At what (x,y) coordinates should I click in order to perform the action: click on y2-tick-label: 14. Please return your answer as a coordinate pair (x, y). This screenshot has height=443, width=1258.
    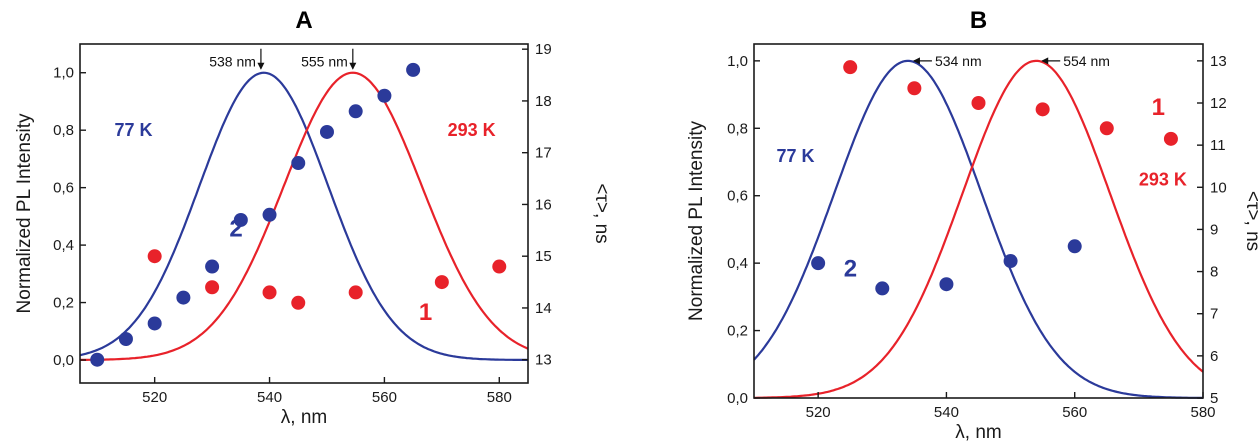
    Looking at the image, I should click on (543, 308).